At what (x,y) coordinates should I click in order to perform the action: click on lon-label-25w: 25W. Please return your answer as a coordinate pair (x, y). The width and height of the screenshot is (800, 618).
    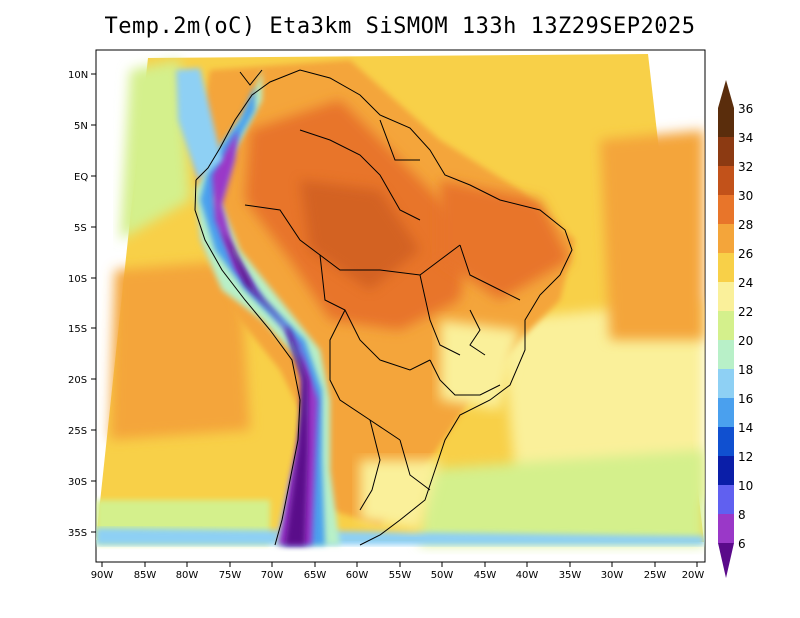
    Looking at the image, I should click on (655, 575).